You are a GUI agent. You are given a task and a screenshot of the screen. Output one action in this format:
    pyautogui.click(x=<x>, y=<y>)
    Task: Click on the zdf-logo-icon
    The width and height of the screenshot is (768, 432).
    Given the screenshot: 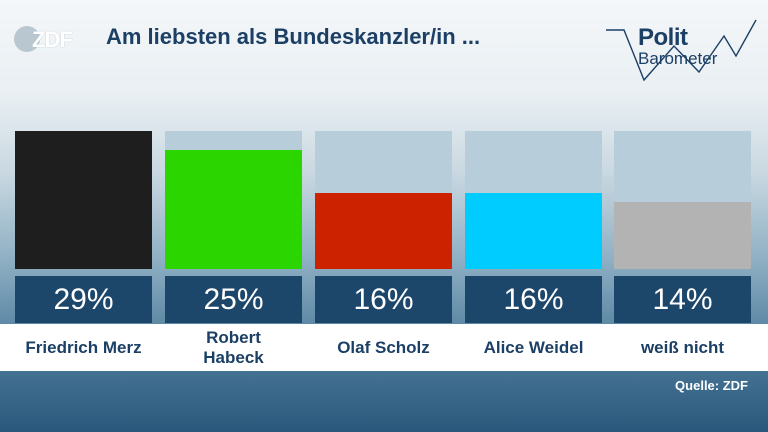 What is the action you would take?
    pyautogui.click(x=27, y=39)
    